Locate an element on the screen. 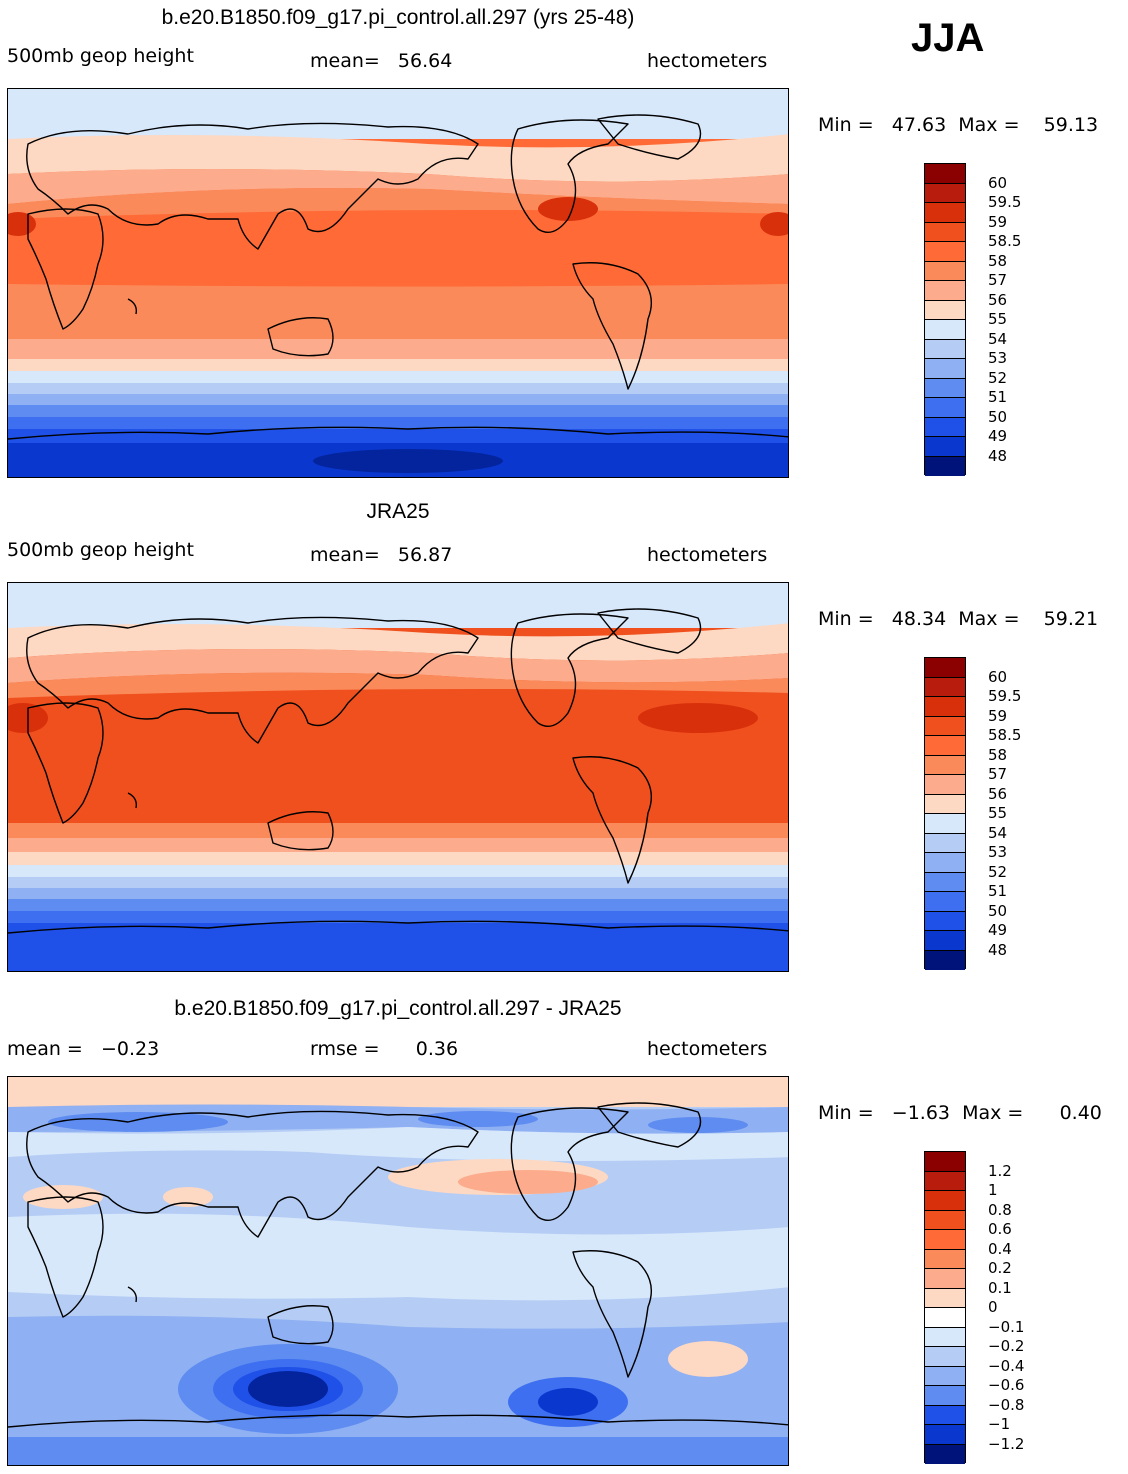  panel2-minmax: Min = 48.34 Max = 59.21 is located at coordinates (958, 619).